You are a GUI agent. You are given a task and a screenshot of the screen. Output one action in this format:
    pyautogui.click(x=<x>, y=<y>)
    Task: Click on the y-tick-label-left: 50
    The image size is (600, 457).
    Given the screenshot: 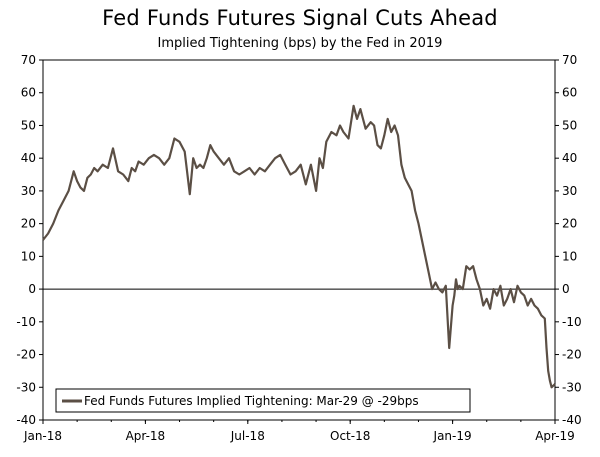 What is the action you would take?
    pyautogui.click(x=28, y=125)
    